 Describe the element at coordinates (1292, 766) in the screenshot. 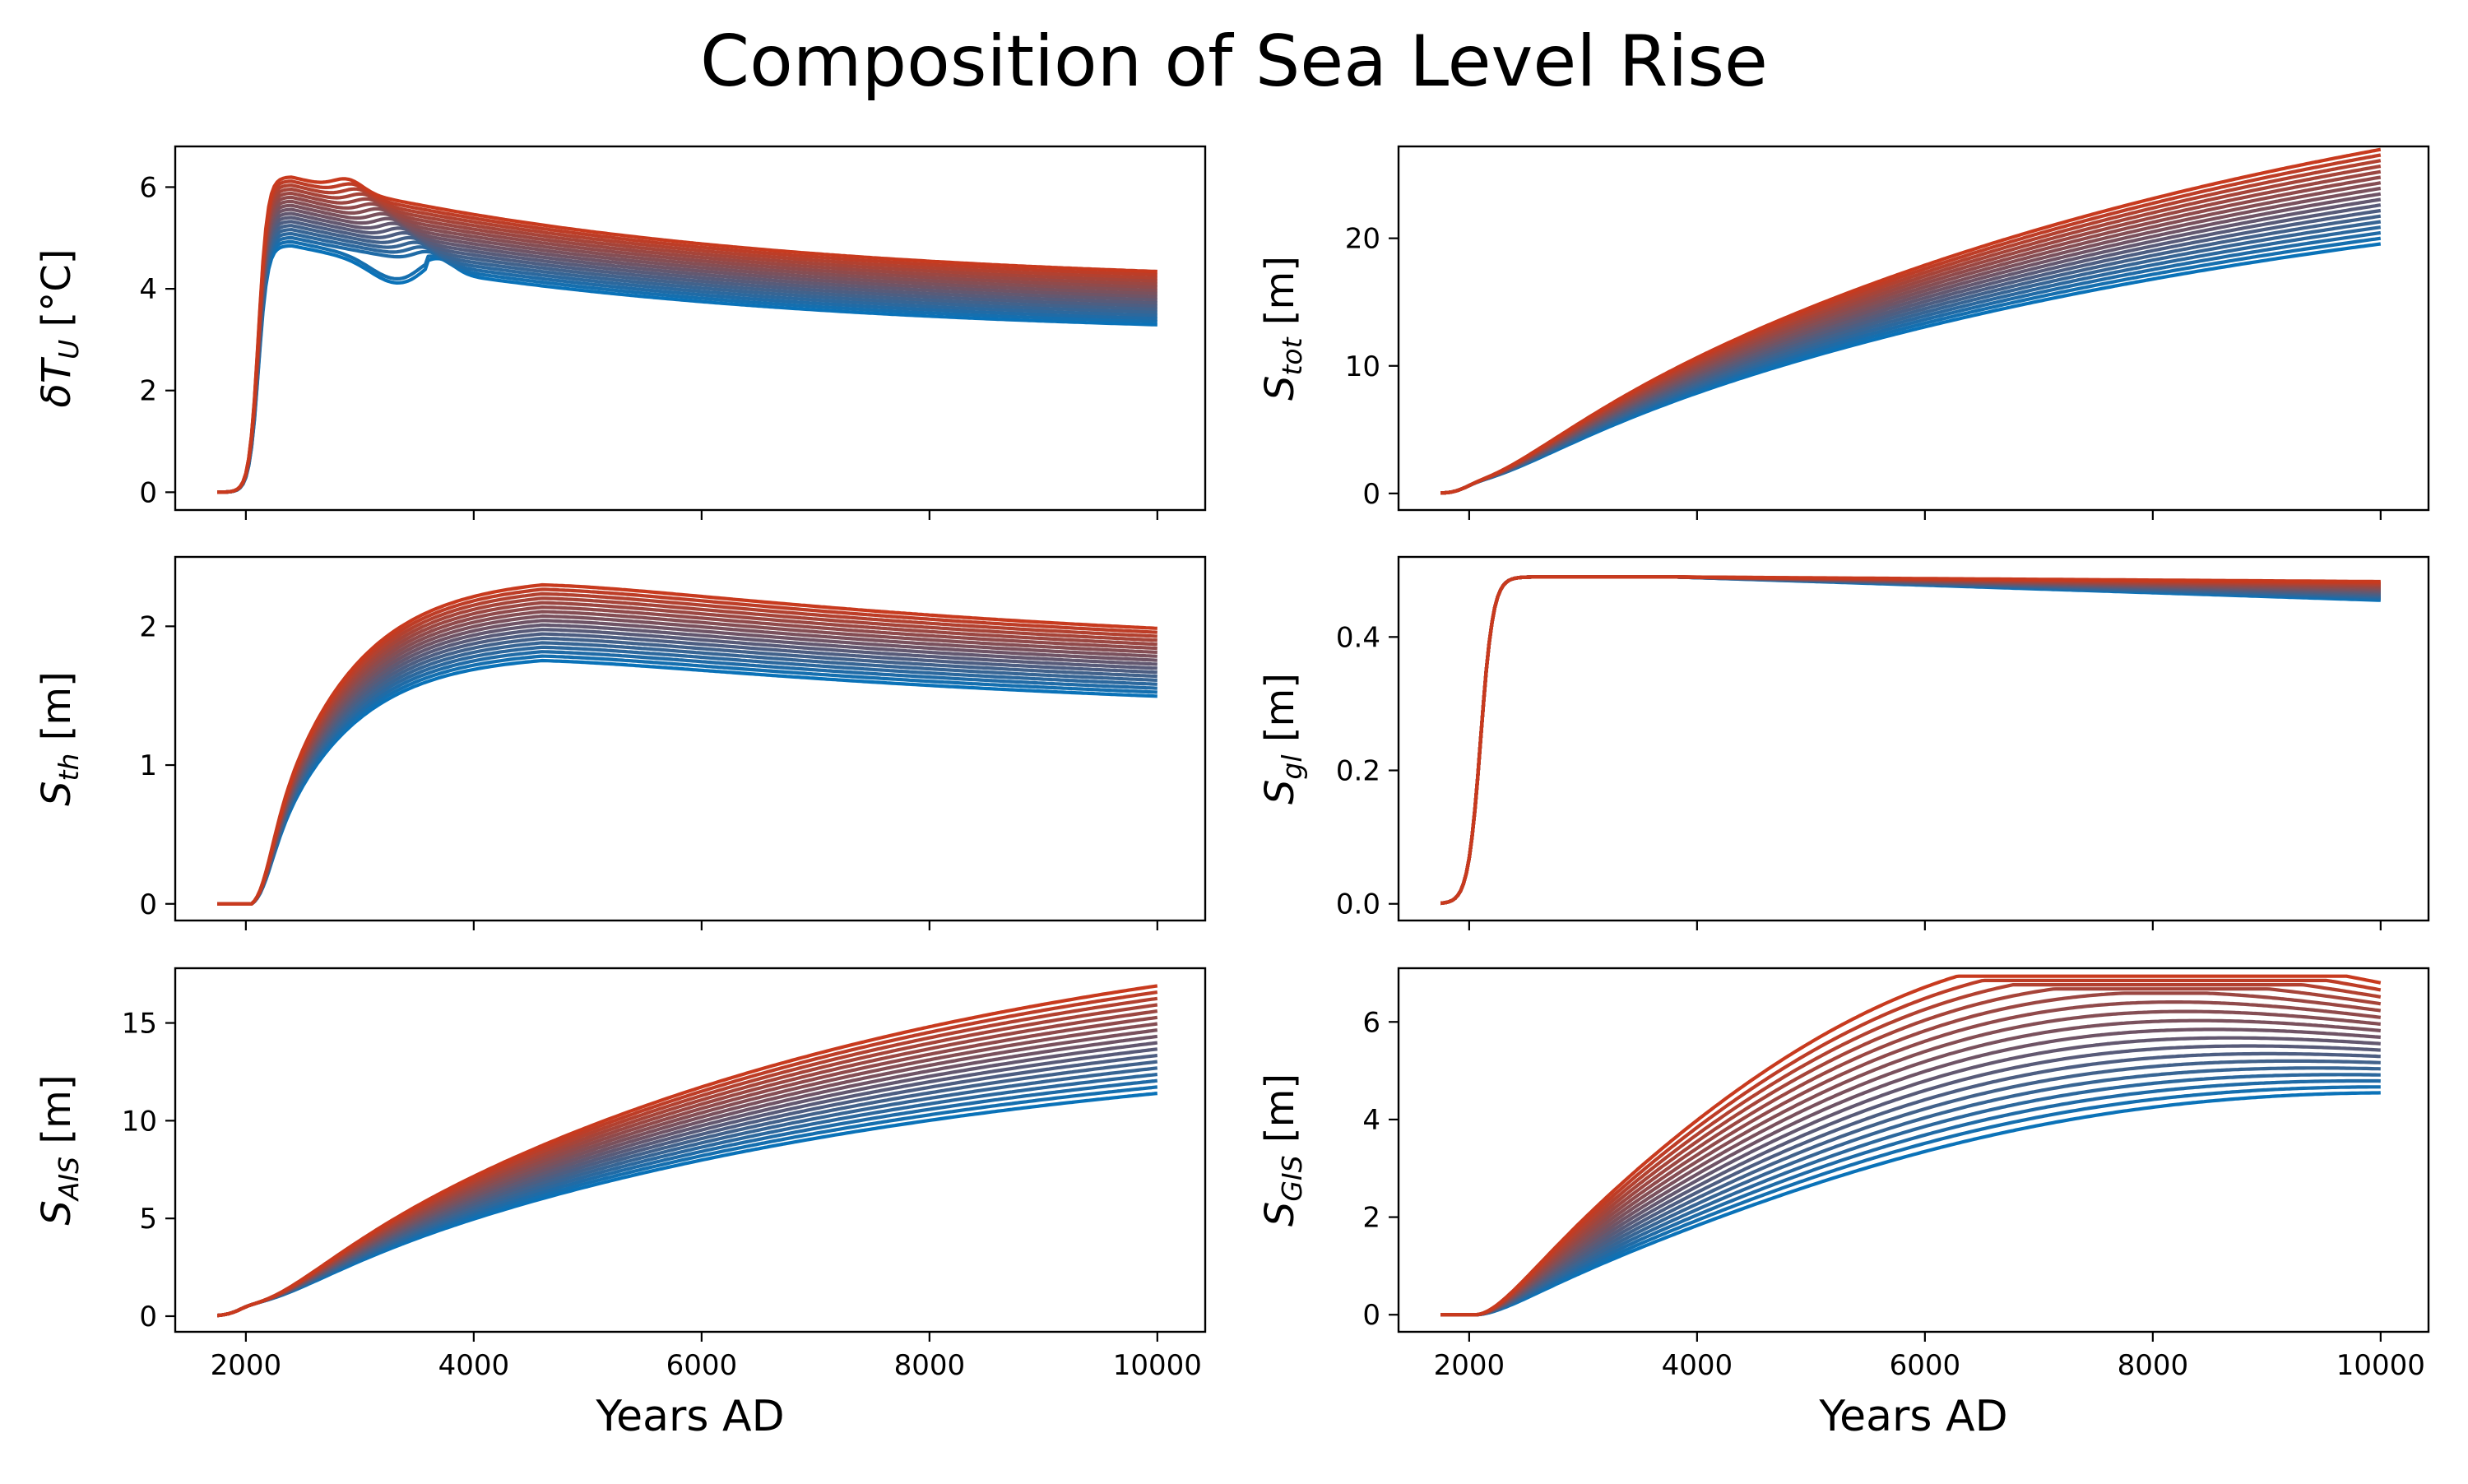

I see `y-axis-label-sub: gl` at that location.